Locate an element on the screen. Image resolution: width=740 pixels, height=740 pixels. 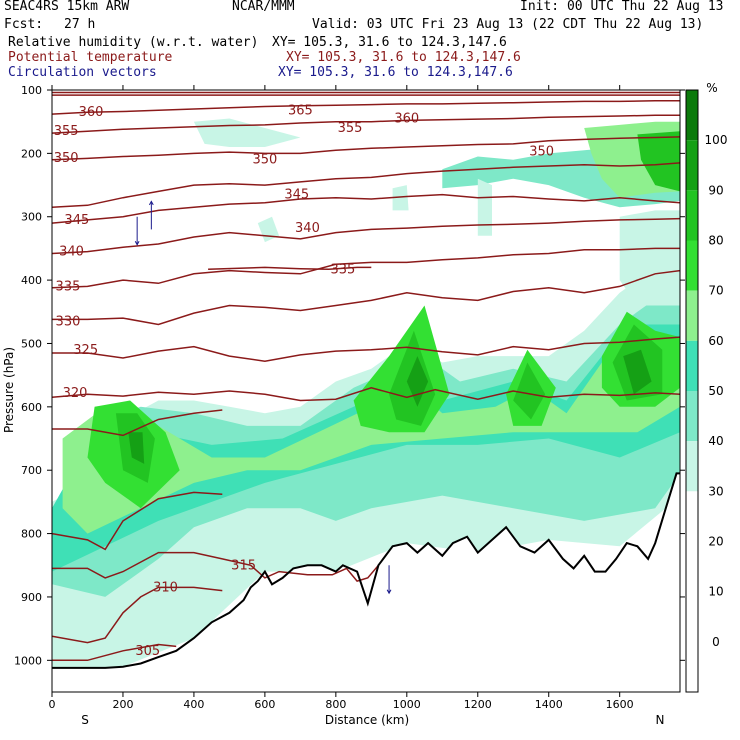
y-axis-label: Pressure (hPa) is located at coordinates (9, 390).